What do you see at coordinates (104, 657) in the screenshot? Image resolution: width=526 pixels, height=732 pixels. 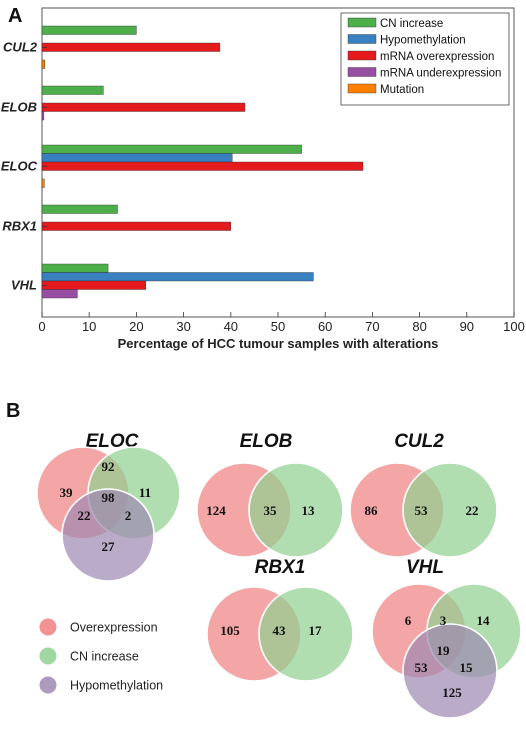 I see `venn-legend-label: CN increase` at bounding box center [104, 657].